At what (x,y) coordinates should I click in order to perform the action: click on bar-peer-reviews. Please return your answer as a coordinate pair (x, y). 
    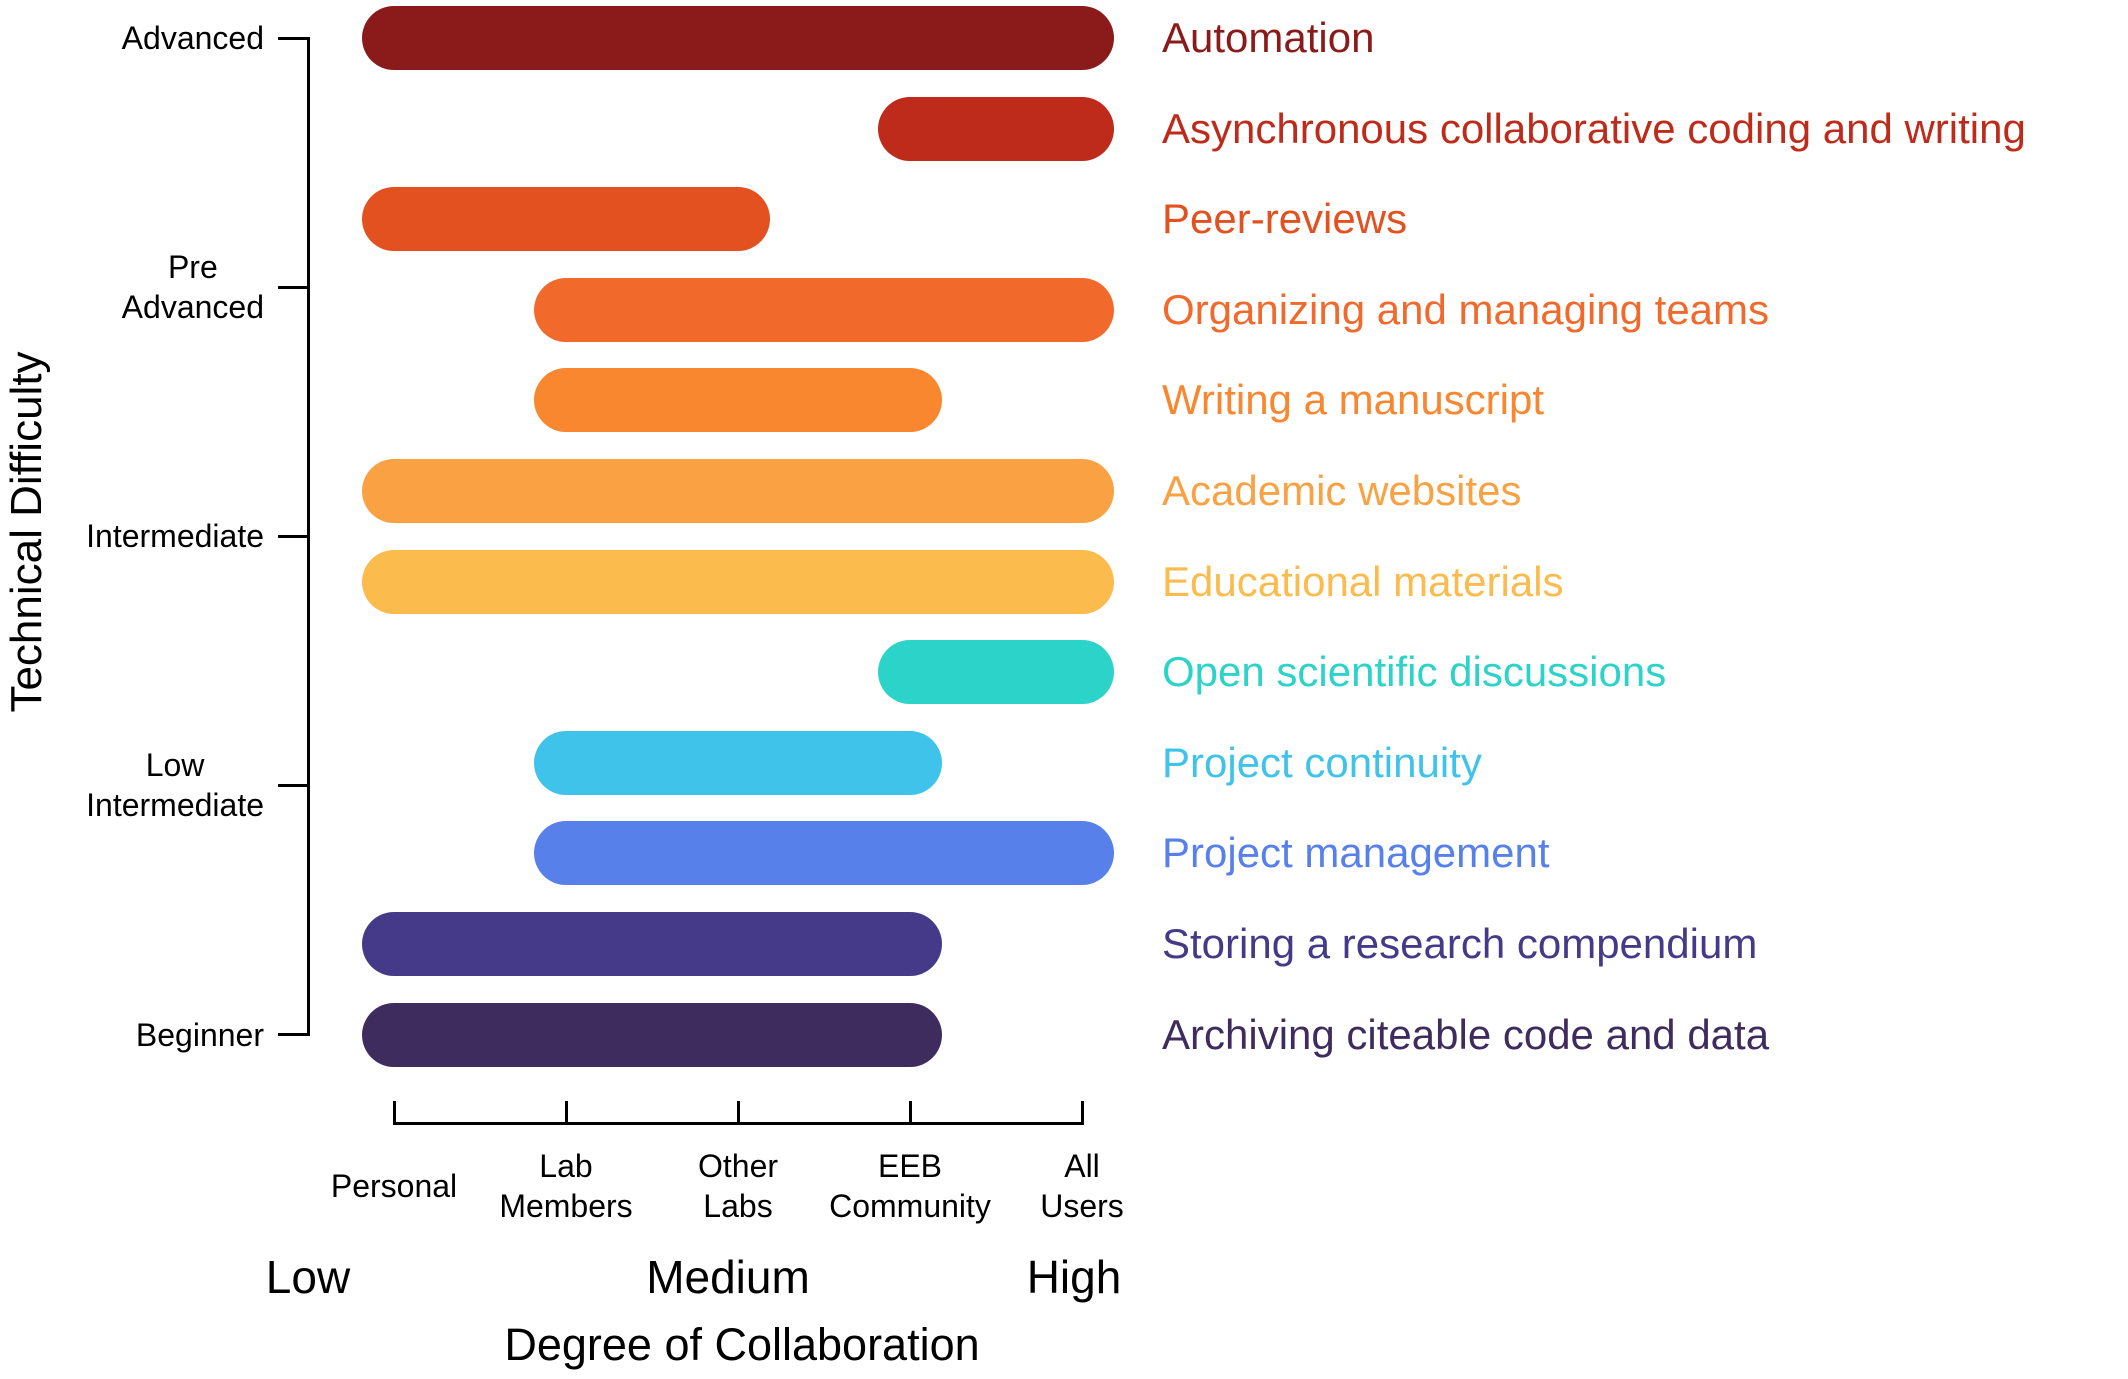
    Looking at the image, I should click on (566, 219).